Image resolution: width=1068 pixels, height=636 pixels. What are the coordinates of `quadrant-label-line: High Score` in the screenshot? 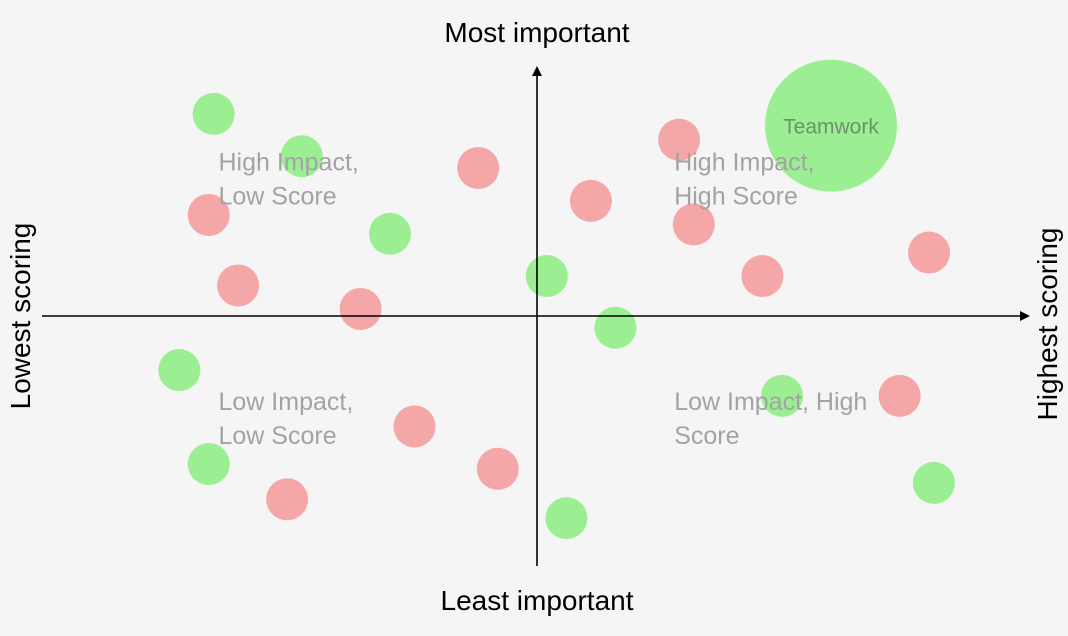 It's located at (736, 196).